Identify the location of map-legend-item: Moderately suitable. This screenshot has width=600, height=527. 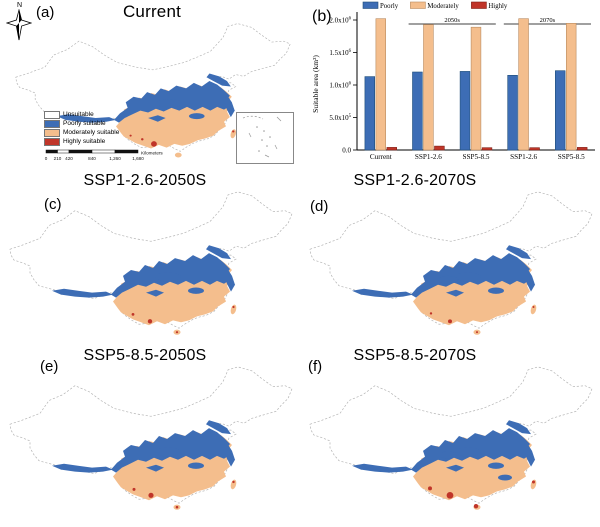
(81, 132).